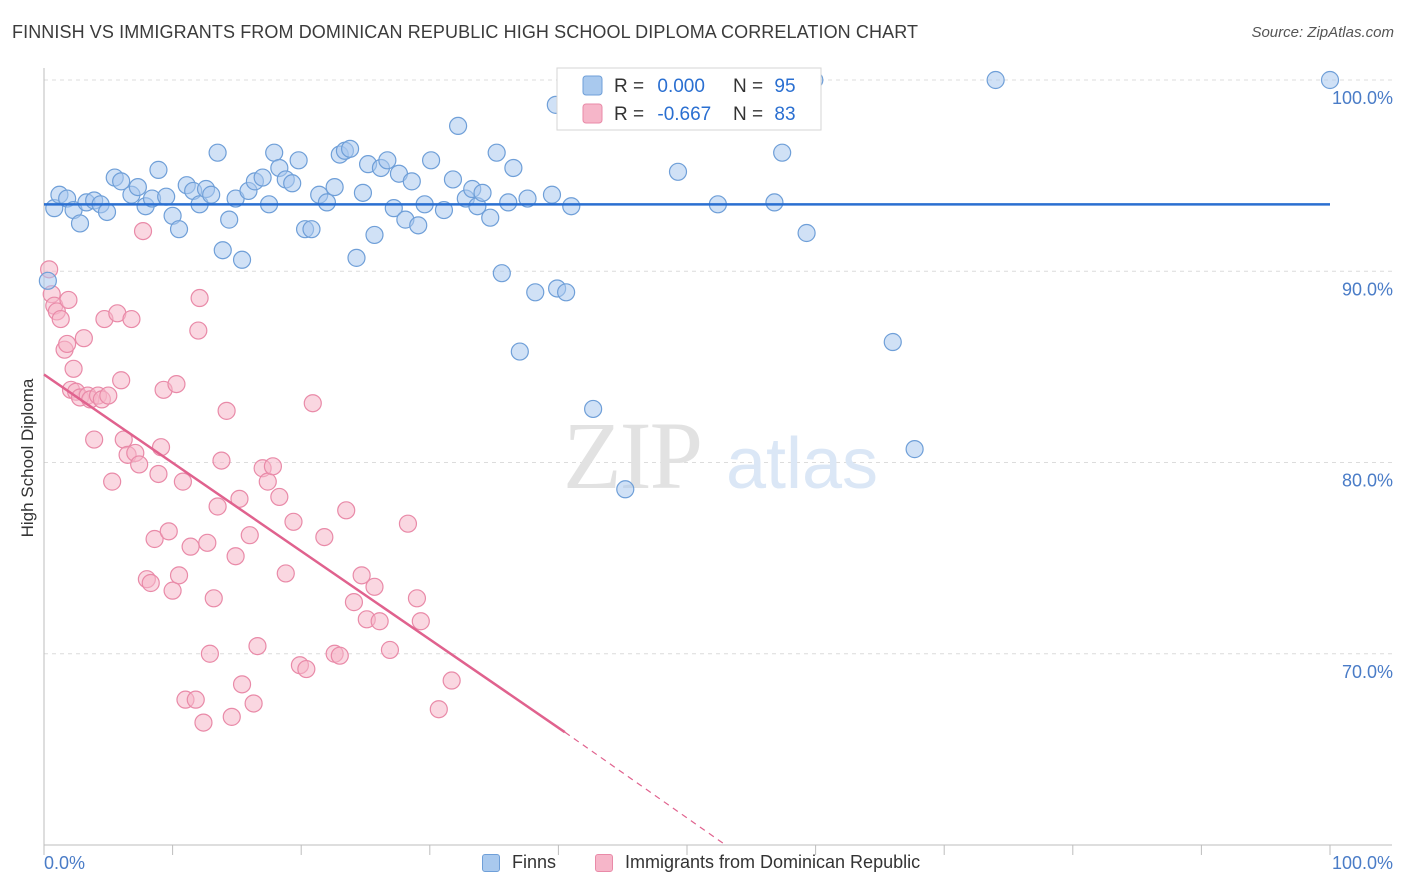  Describe the element at coordinates (1362, 98) in the screenshot. I see `y-tick-label-0: 100.0%` at that location.